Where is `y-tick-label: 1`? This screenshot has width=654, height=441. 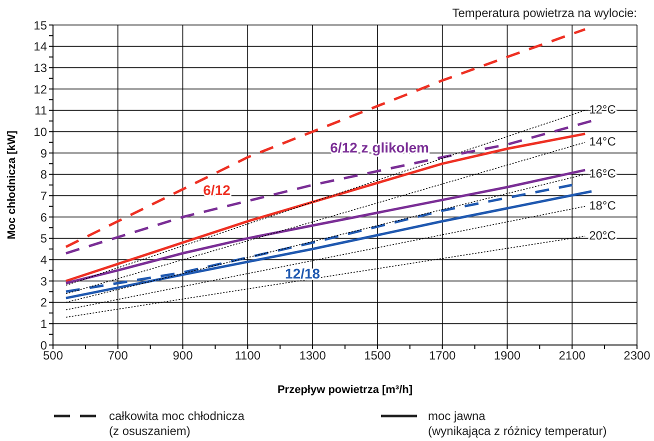
y-tick-label: 1 is located at coordinates (44, 323).